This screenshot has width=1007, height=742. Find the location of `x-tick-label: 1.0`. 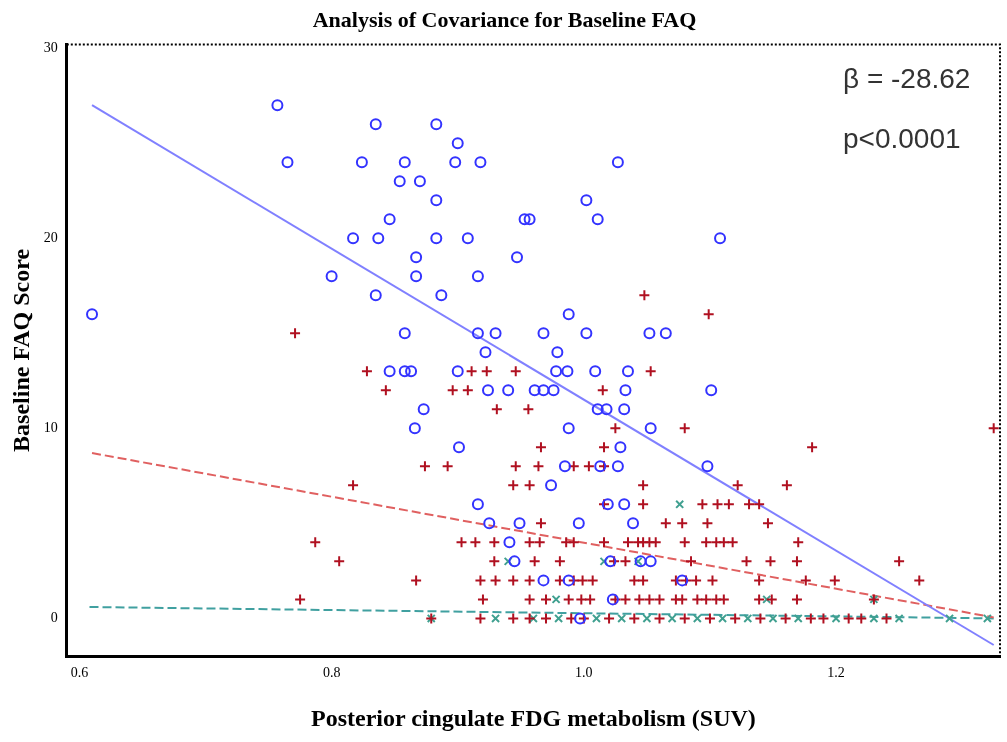

x-tick-label: 1.0 is located at coordinates (584, 673).